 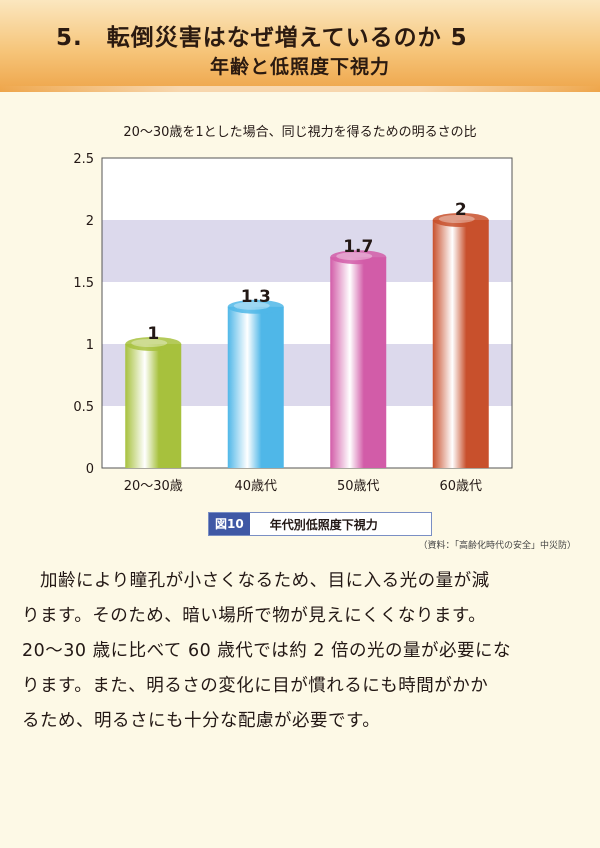 What do you see at coordinates (255, 686) in the screenshot?
I see `body-line: ります。また、明るさの変化に目が慣れるにも時間がかか` at bounding box center [255, 686].